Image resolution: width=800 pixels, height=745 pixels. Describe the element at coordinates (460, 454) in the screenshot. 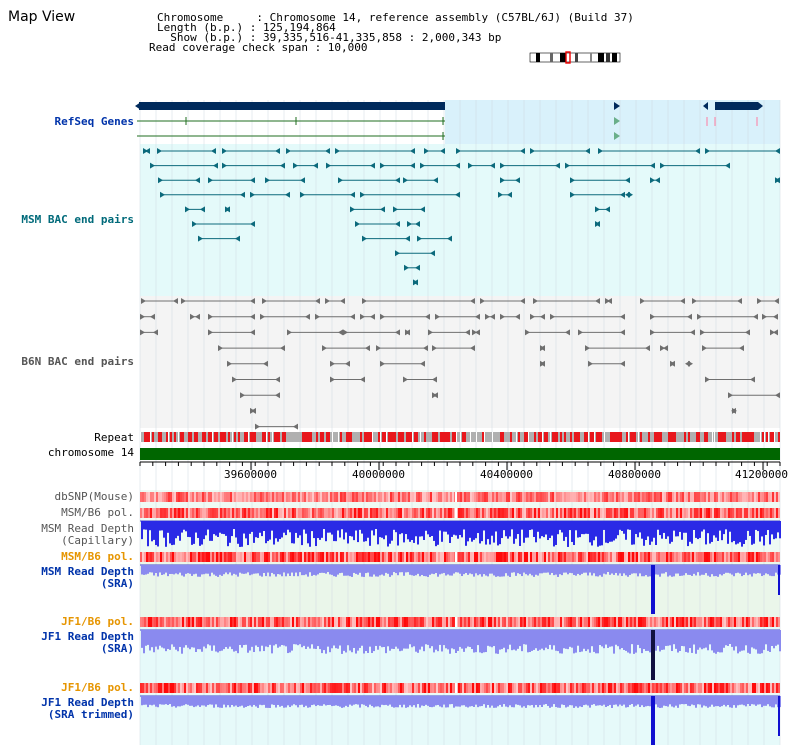

I see `chromosome-bar` at that location.